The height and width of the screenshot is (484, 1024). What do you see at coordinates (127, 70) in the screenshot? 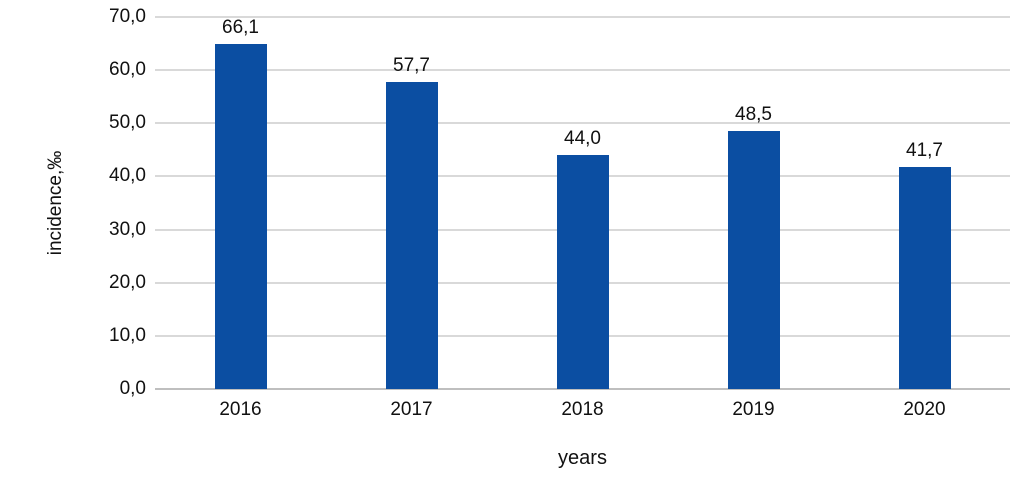
I see `y-tick-label: 60,0` at bounding box center [127, 70].